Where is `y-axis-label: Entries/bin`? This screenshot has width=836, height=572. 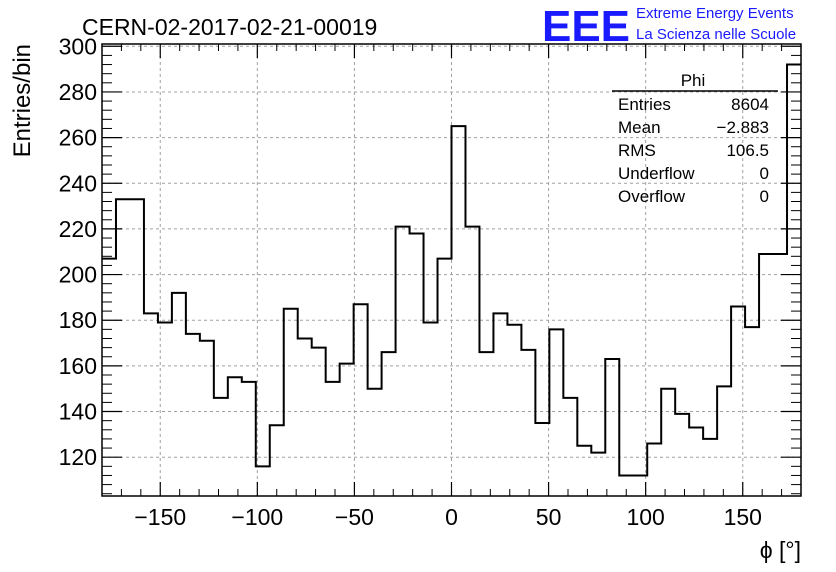
y-axis-label: Entries/bin is located at coordinates (22, 100).